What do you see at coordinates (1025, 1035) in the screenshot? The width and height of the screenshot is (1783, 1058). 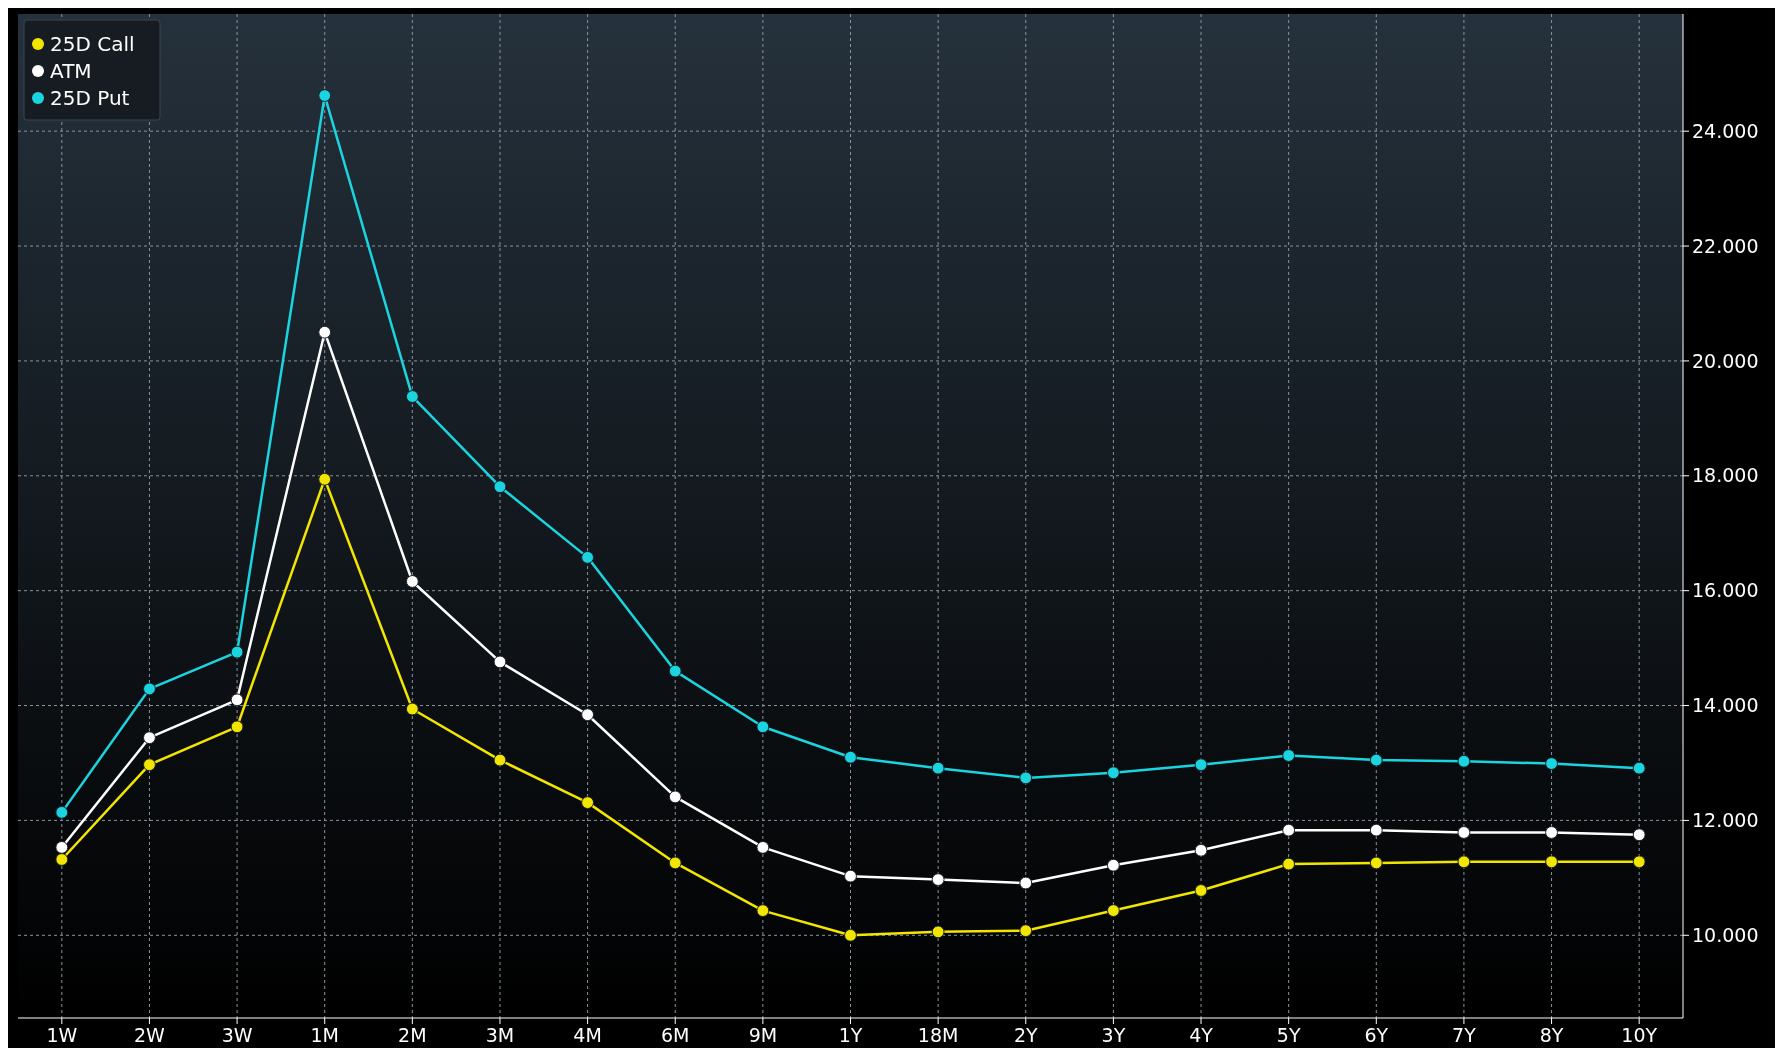 I see `x-tick-label: 2Y` at bounding box center [1025, 1035].